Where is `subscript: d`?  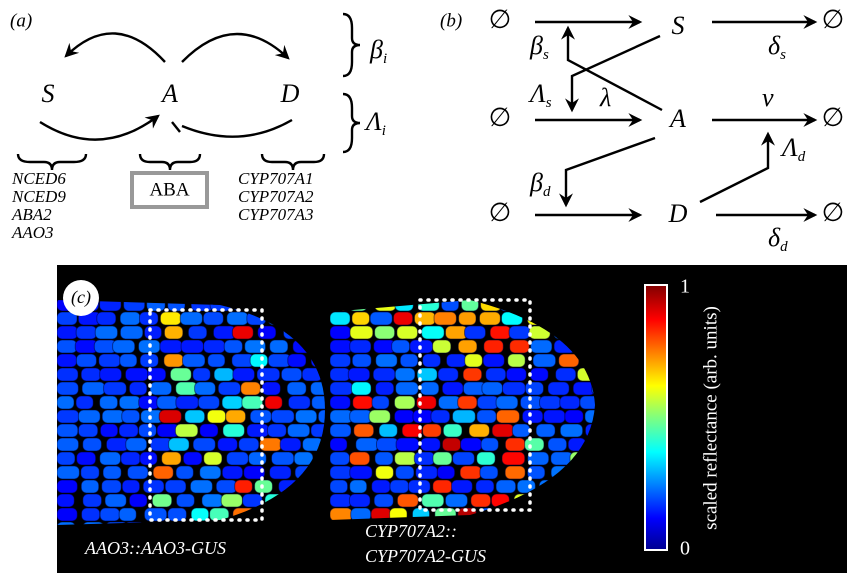 subscript: d is located at coordinates (784, 247).